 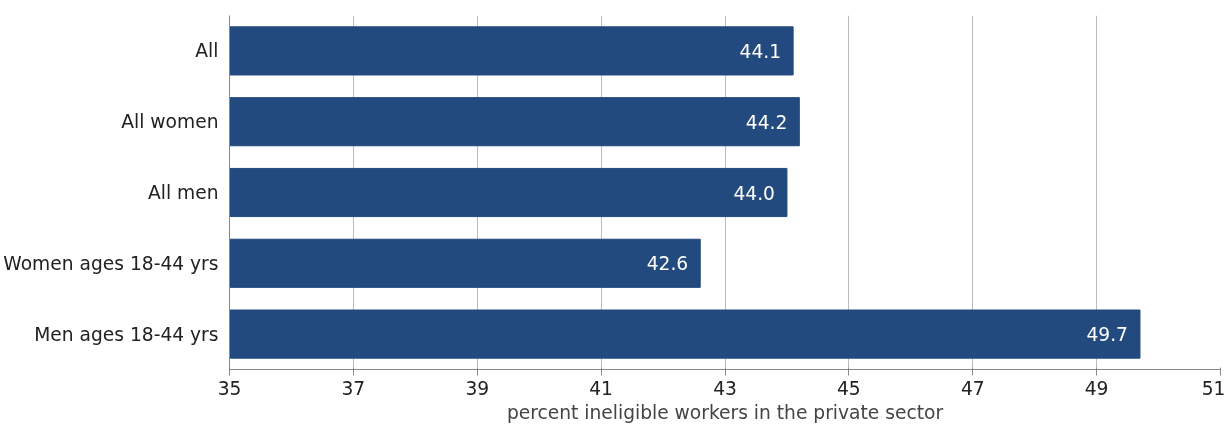 What do you see at coordinates (1107, 335) in the screenshot?
I see `data-label: 49.7` at bounding box center [1107, 335].